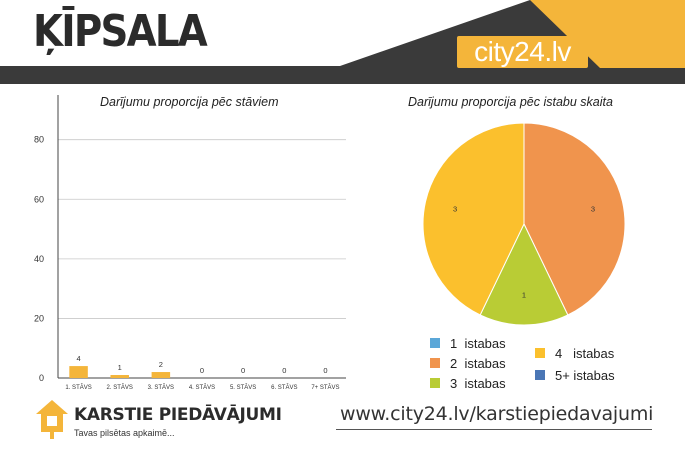  I want to click on legend-label: 1 istabas, so click(478, 343).